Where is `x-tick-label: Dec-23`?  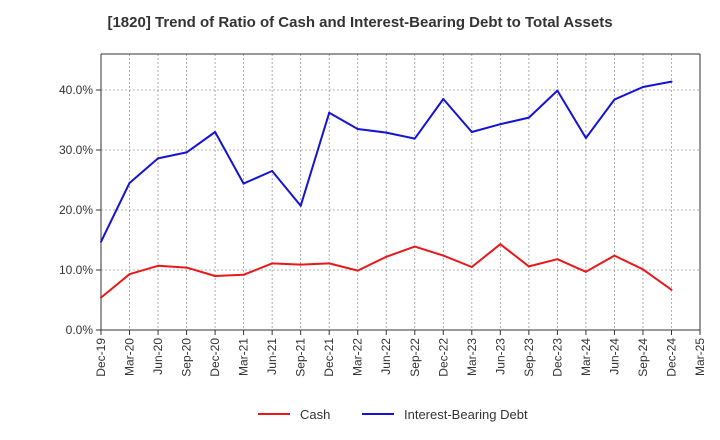 x-tick-label: Dec-23 is located at coordinates (557, 357).